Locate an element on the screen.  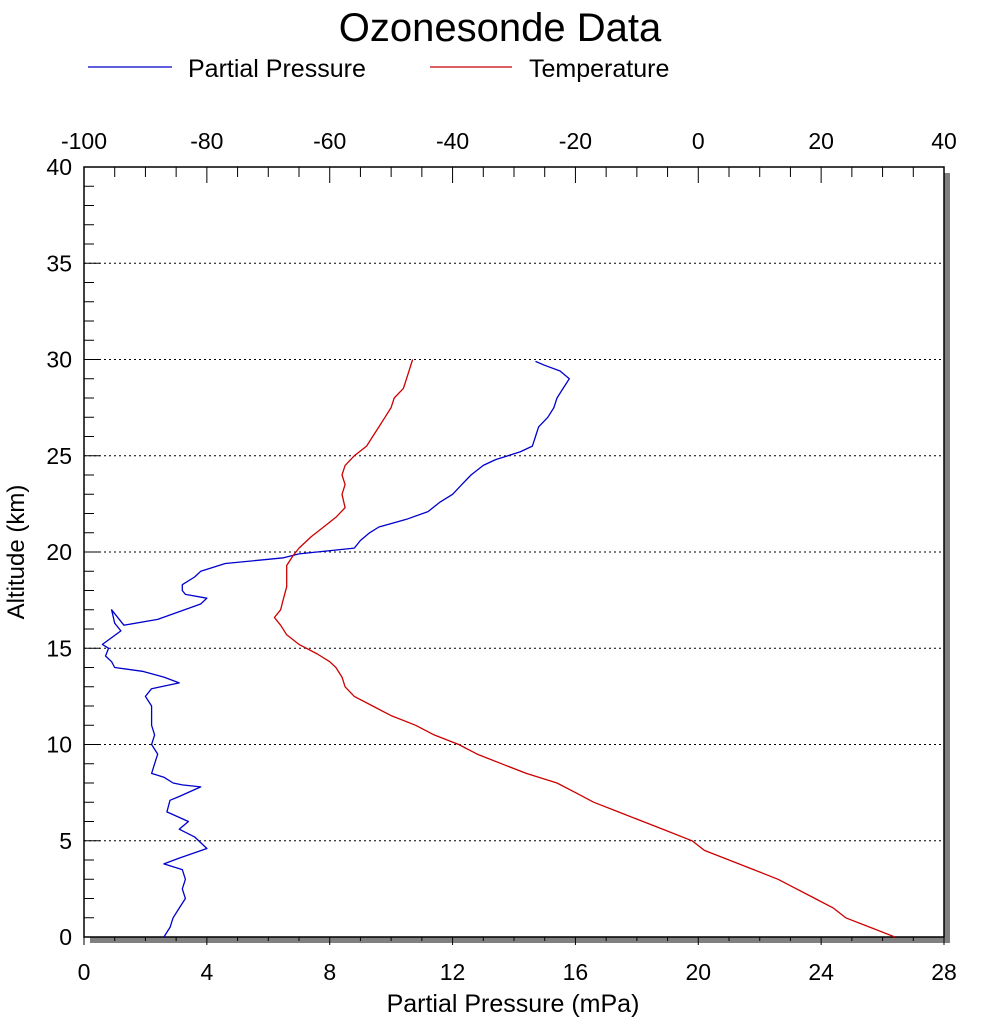
y-axis: 0 5 10 15 20 25 30 35 40 Altitude (km) is located at coordinates (37, 552).